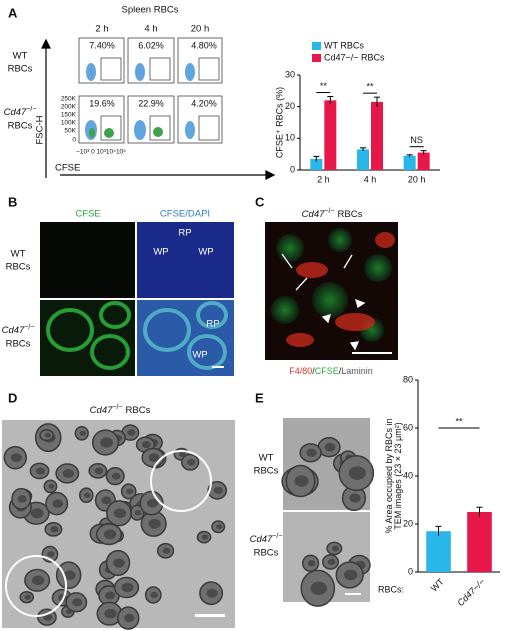 This screenshot has height=631, width=520. What do you see at coordinates (389, 475) in the screenshot?
I see `y-axis-label-line: % Area occupied by RBCs in` at bounding box center [389, 475].